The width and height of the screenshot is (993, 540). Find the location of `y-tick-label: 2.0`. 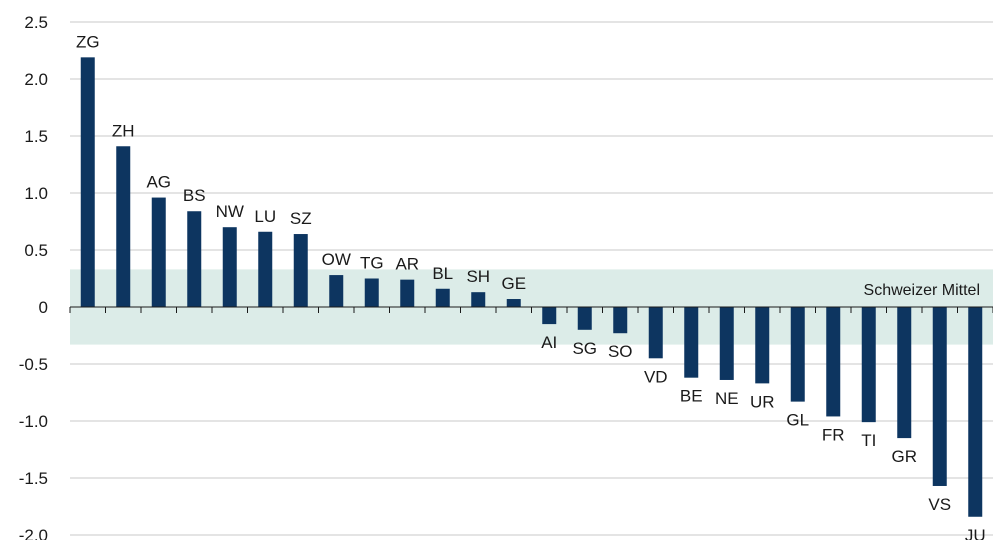

y-tick-label: 2.0 is located at coordinates (36, 79).